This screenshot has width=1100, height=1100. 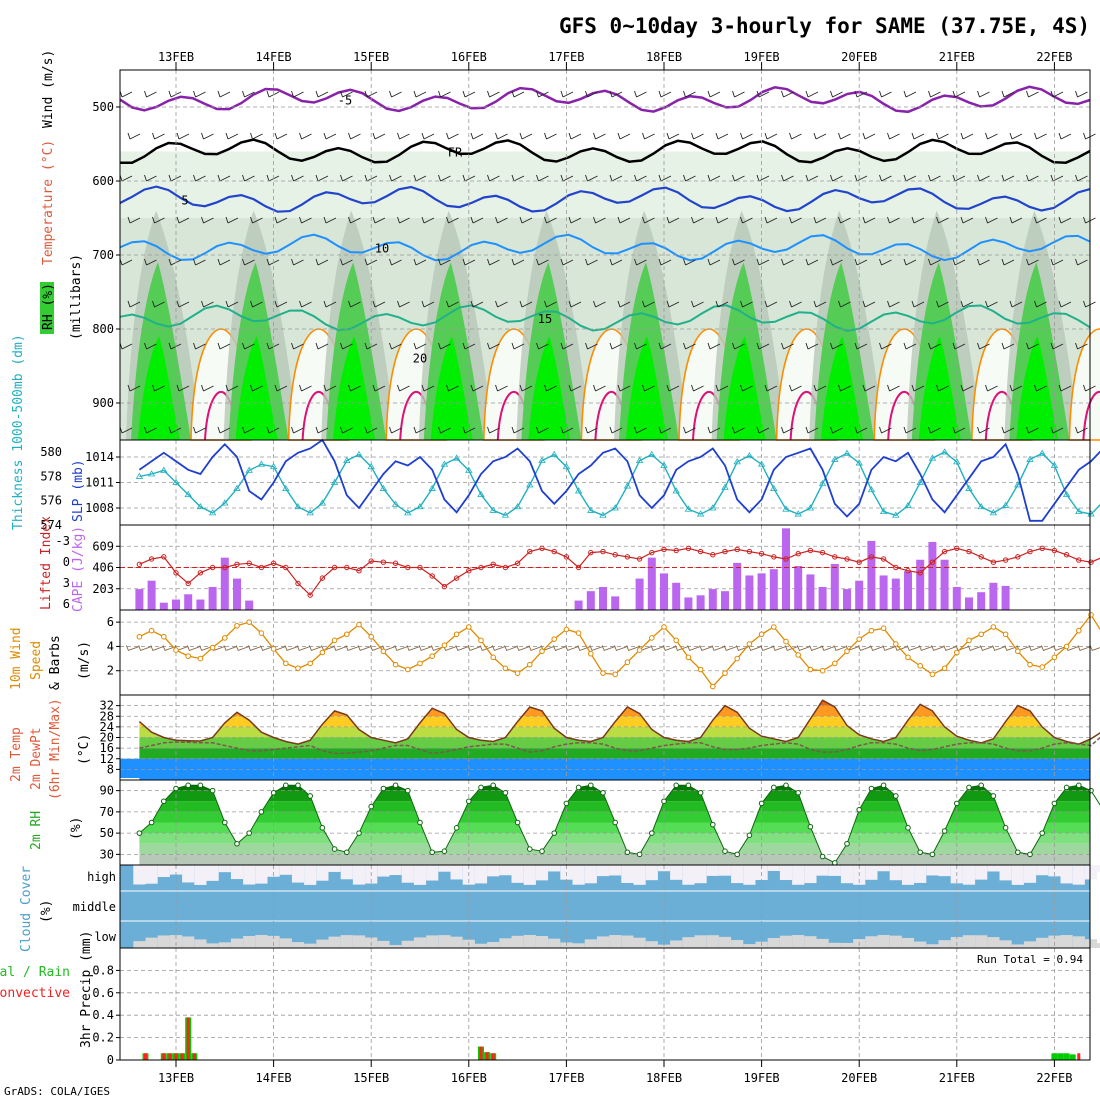 What do you see at coordinates (36, 909) in the screenshot?
I see `cloud-panel-labels: Cloud Cover (%)` at bounding box center [36, 909].